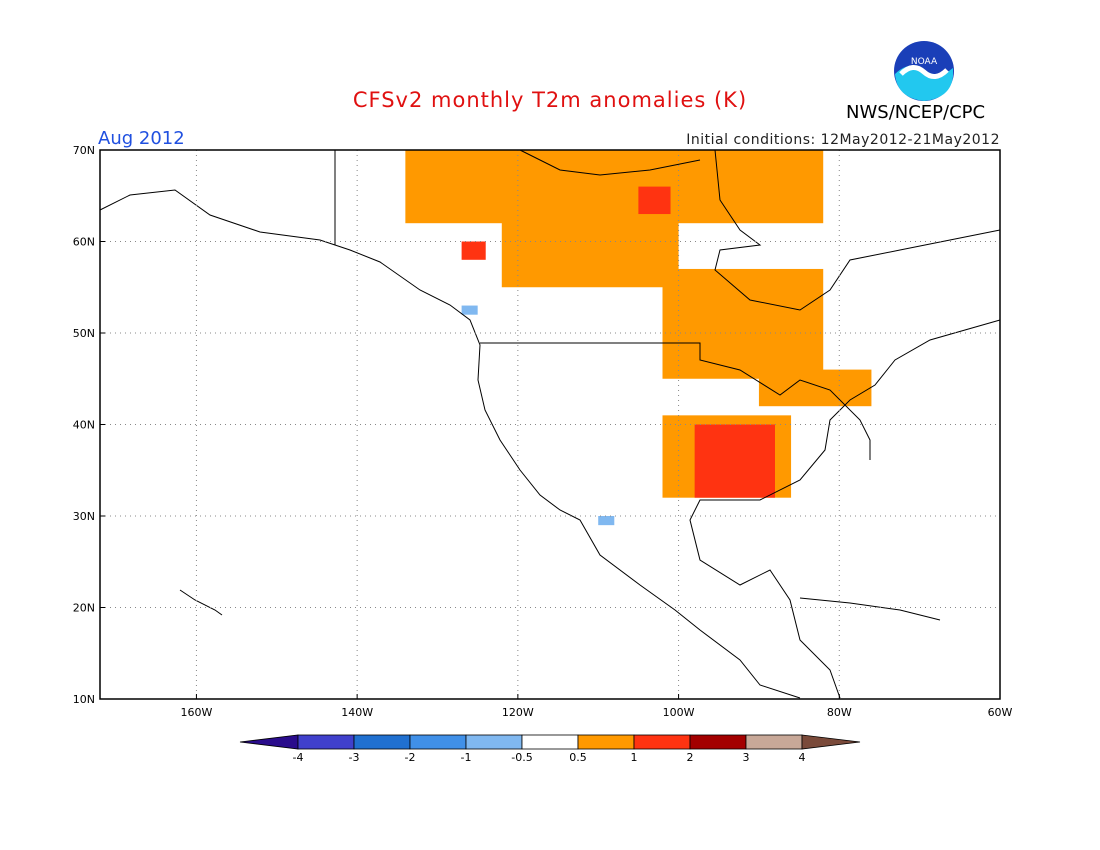  Describe the element at coordinates (141, 138) in the screenshot. I see `period-label: Aug 2012` at that location.